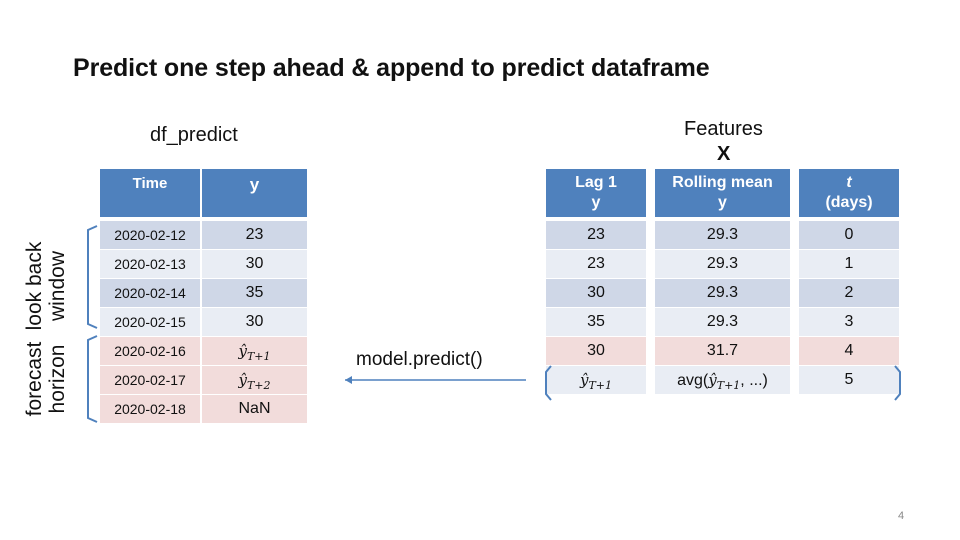  I want to click on forecast-line1: forecast, so click(34, 379).